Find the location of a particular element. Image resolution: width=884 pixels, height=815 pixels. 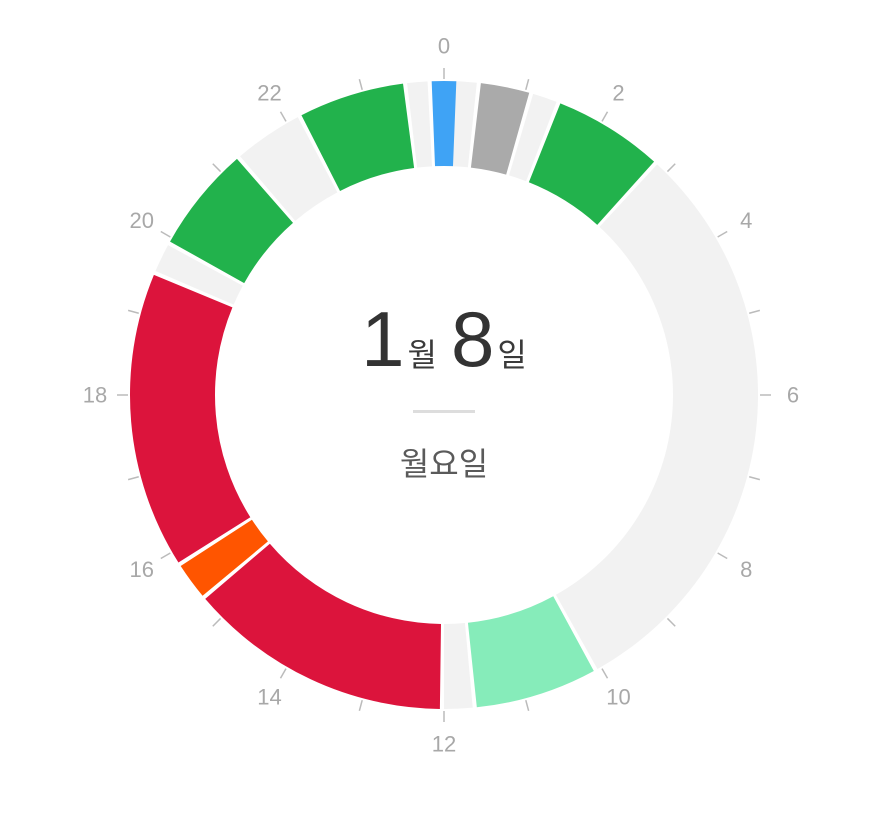

hour-label-10: 10 is located at coordinates (618, 697).